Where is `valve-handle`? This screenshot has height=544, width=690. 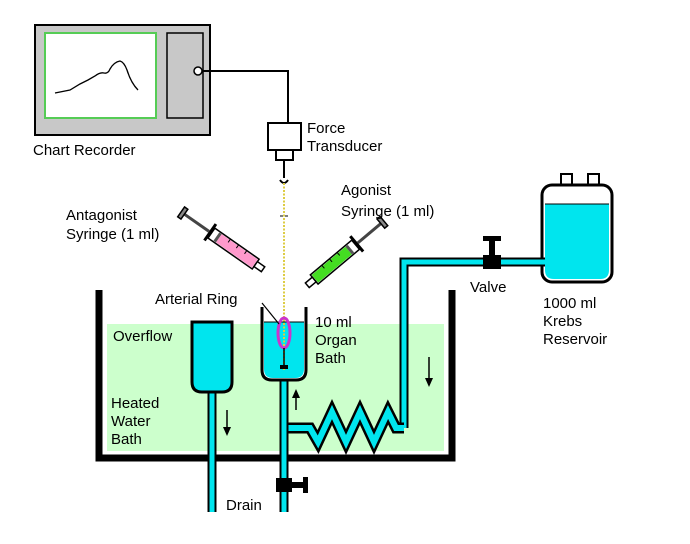
valve-handle is located at coordinates (492, 238).